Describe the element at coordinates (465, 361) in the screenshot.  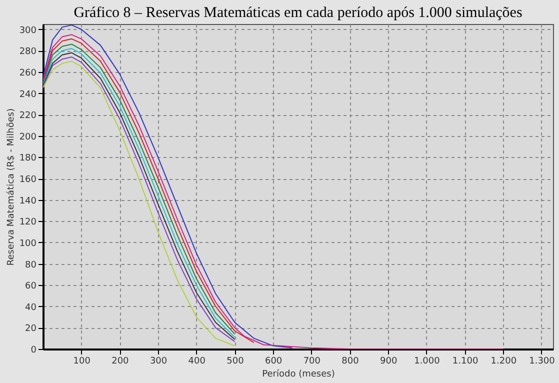
I see `x-tick-label: 1.100` at that location.